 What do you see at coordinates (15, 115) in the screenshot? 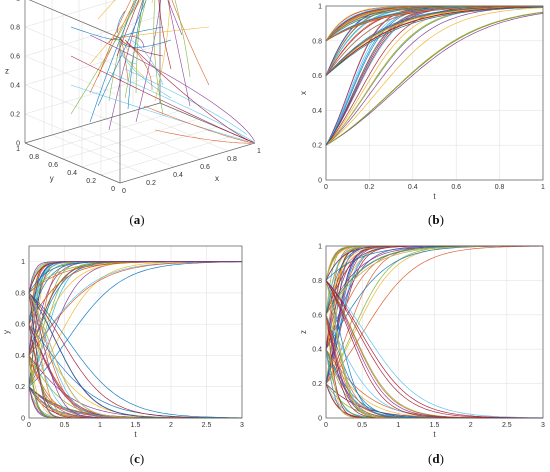
I see `z-tick-label: 0.2` at bounding box center [15, 115].